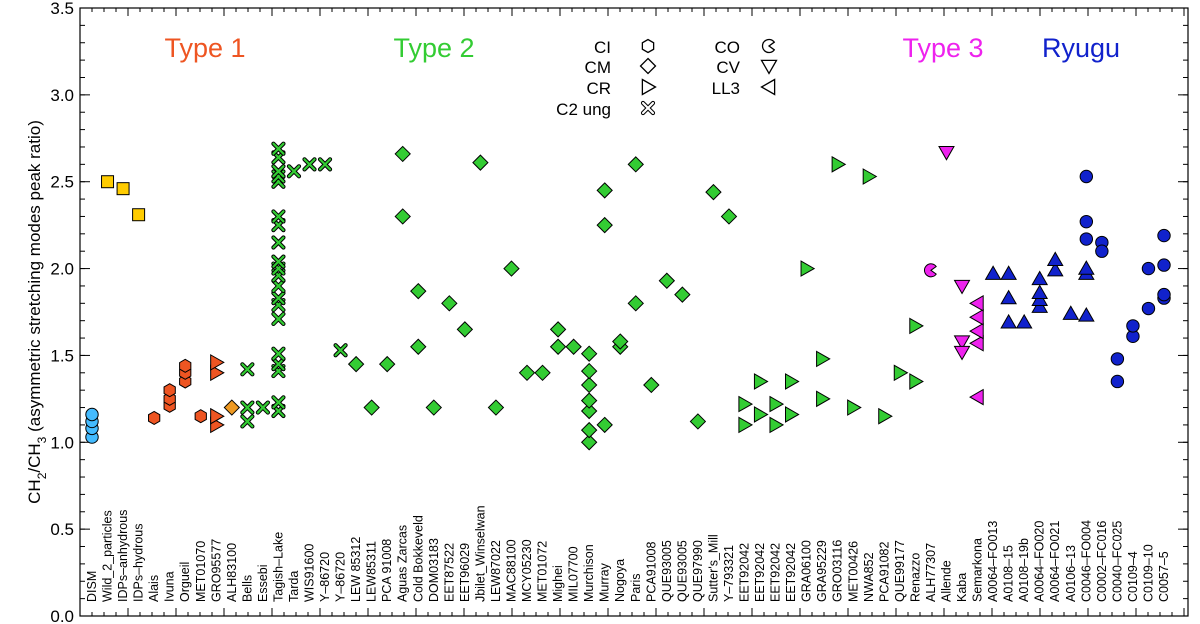  Describe the element at coordinates (900, 571) in the screenshot. I see `category-label: QUE99177` at that location.